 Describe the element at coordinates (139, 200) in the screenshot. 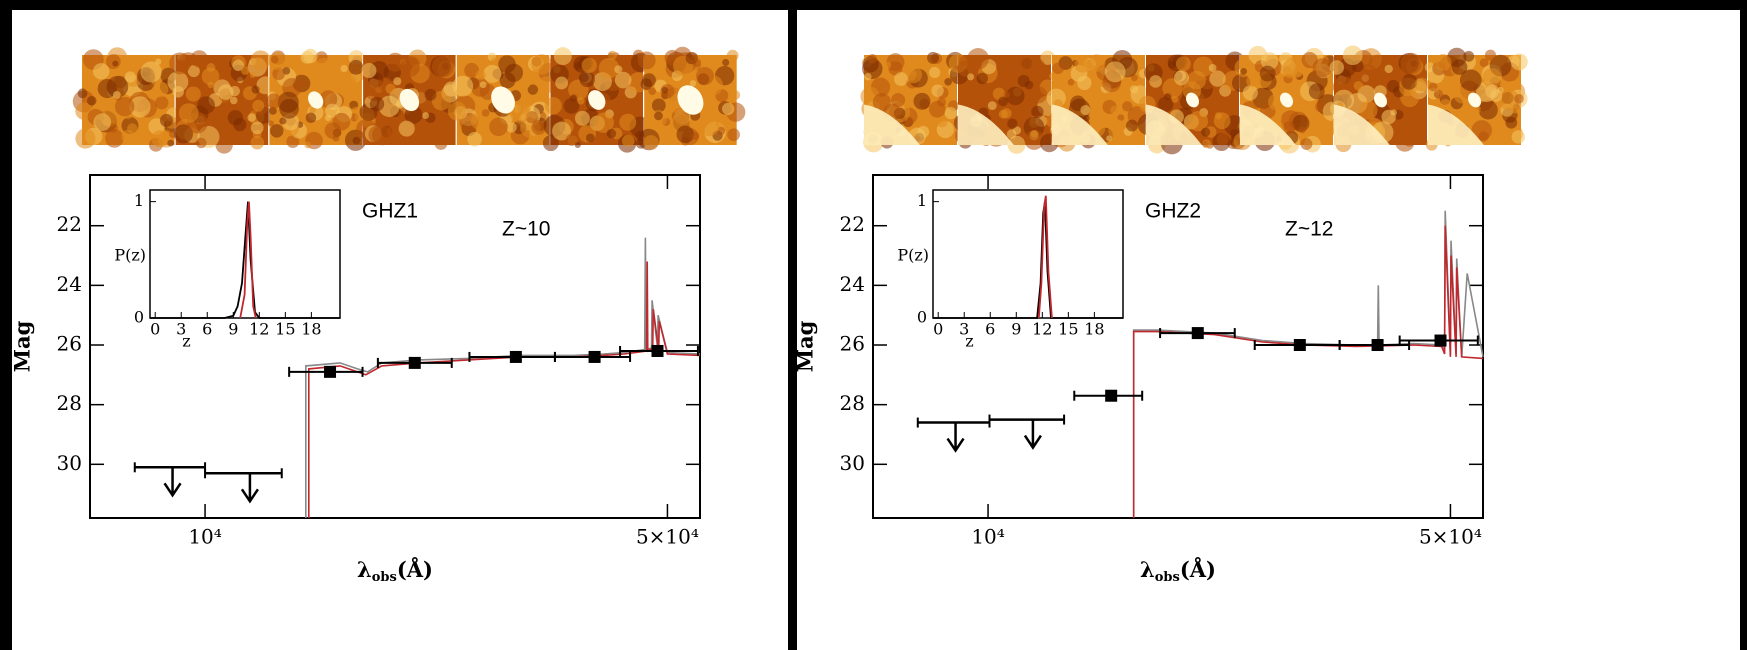

I see `inset-y-tick-label: 1` at that location.